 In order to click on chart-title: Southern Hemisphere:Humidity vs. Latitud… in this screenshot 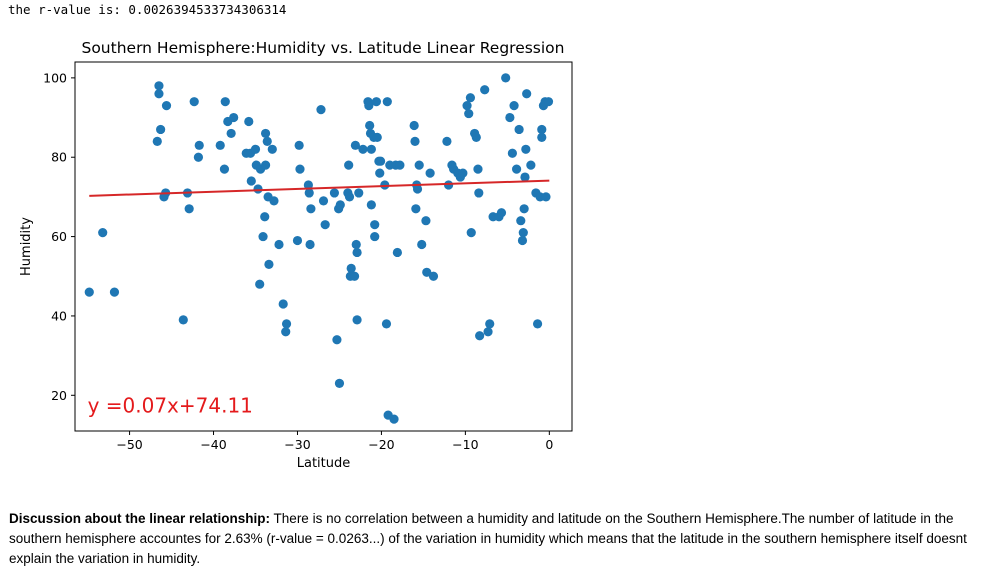, I will do `click(322, 48)`.